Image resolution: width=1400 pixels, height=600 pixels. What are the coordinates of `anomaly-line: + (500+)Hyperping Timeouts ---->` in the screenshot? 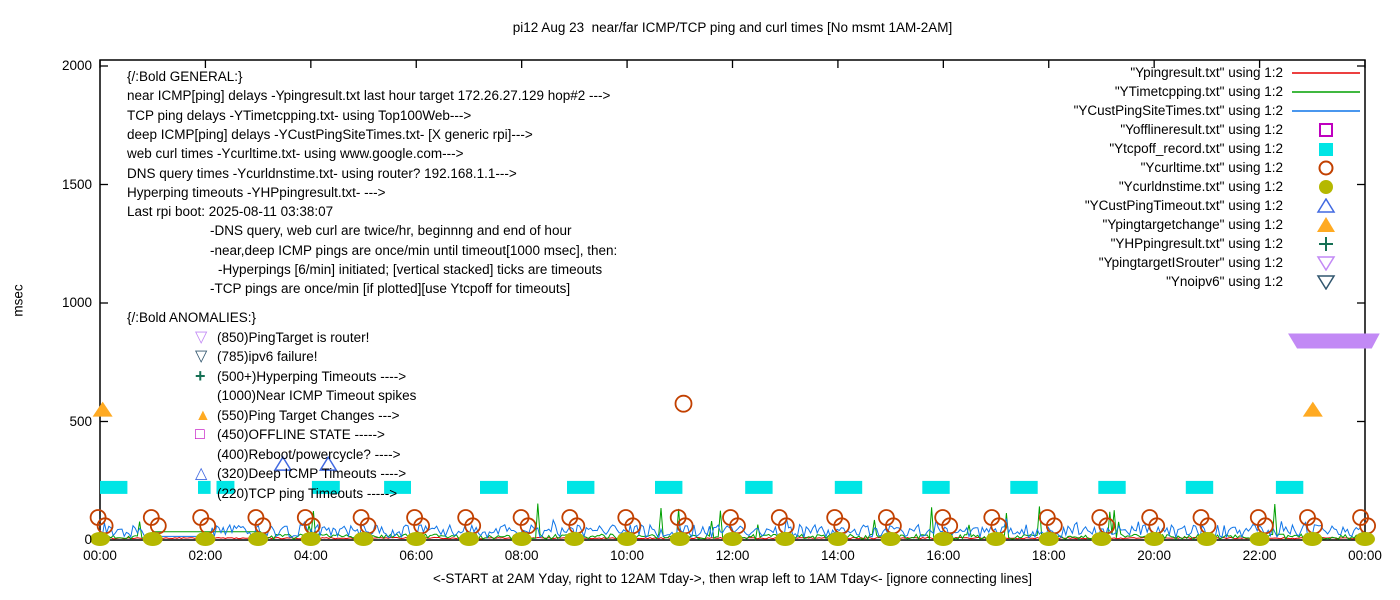 It's located at (301, 376).